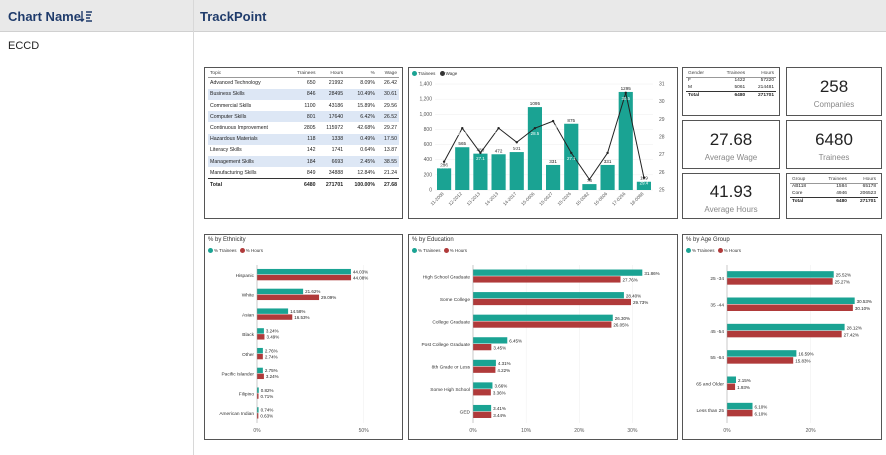  I want to click on table-row: Hazardous Materials 118 1338 0.49% 17.50, so click(303, 139).